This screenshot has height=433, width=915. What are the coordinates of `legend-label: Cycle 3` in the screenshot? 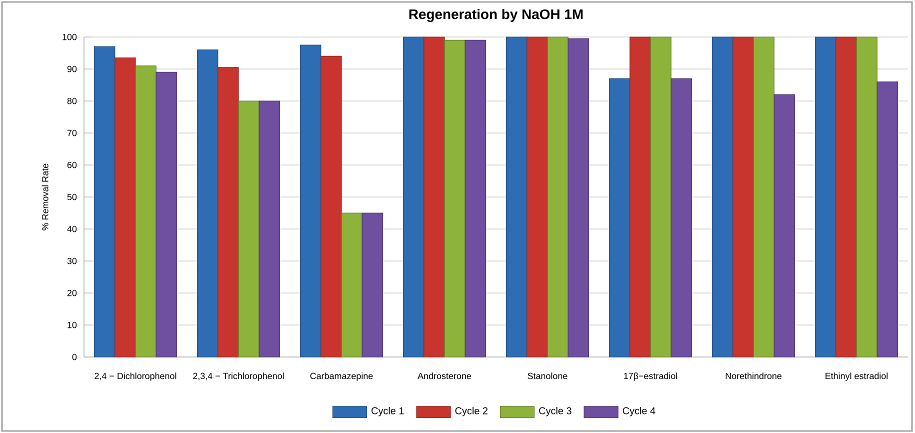 It's located at (555, 411).